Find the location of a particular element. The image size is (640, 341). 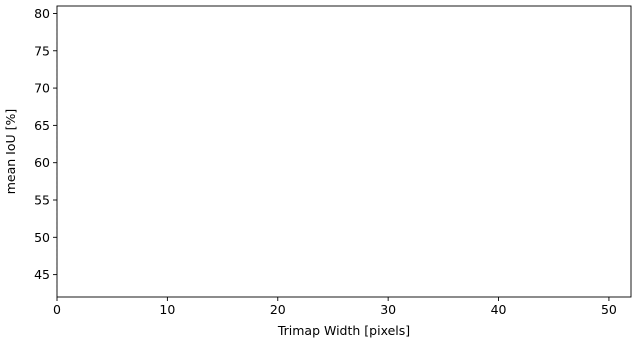

x-tick-label: 40 is located at coordinates (499, 309).